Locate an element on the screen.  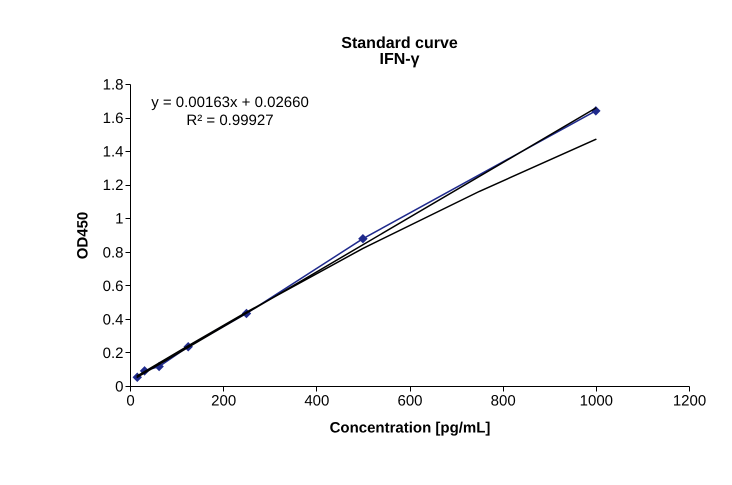
y-tick-label: 0 is located at coordinates (119, 387).